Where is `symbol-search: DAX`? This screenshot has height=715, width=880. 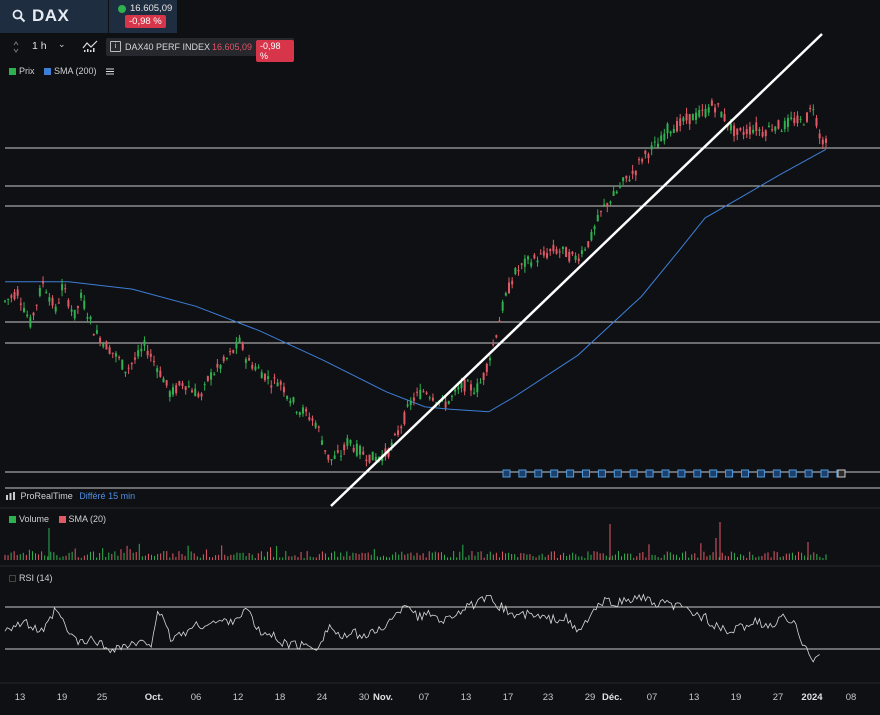
symbol-search: DAX is located at coordinates (54, 16).